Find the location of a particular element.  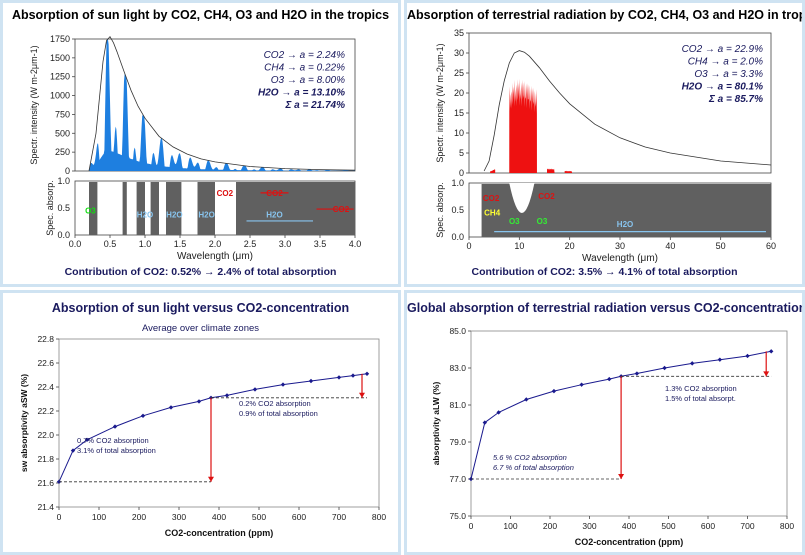

y-tick-label: 30 is located at coordinates (459, 53).